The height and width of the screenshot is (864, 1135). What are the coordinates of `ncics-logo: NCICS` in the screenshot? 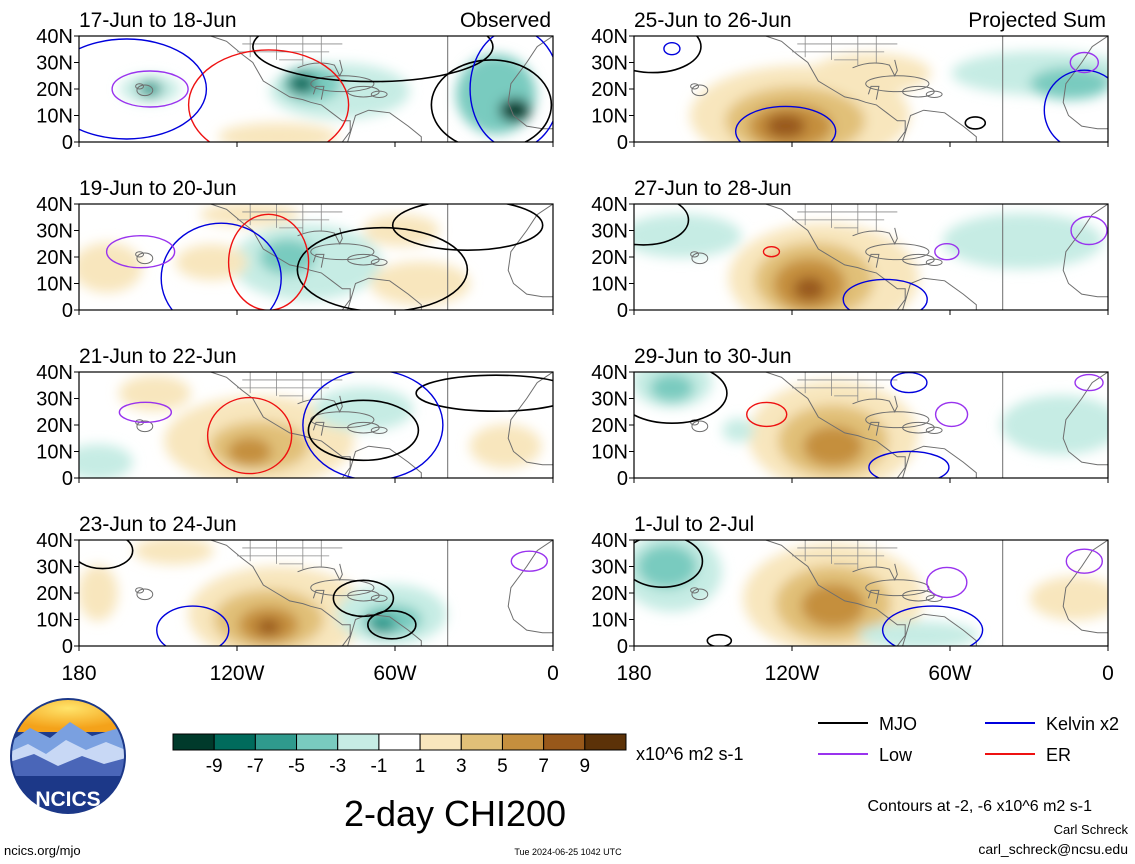 It's located at (68, 756).